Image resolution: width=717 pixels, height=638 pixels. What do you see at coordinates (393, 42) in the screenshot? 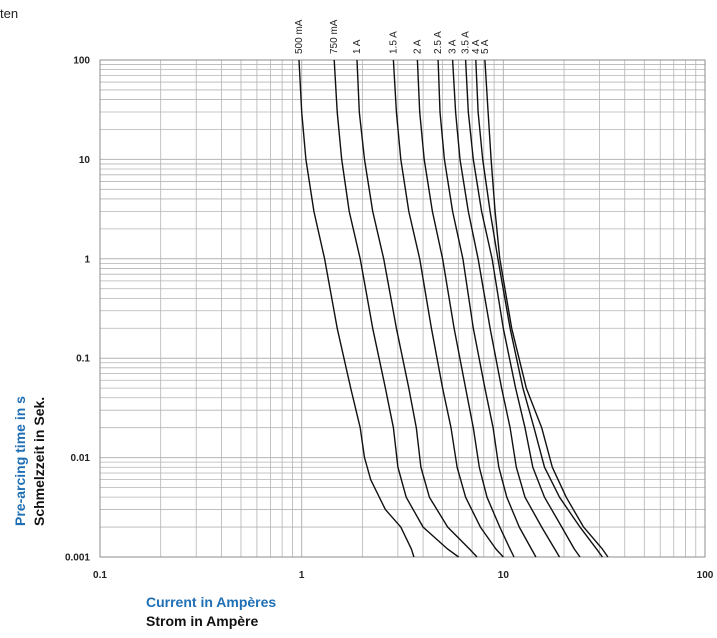
I see `series-label: 1.5 A` at bounding box center [393, 42].